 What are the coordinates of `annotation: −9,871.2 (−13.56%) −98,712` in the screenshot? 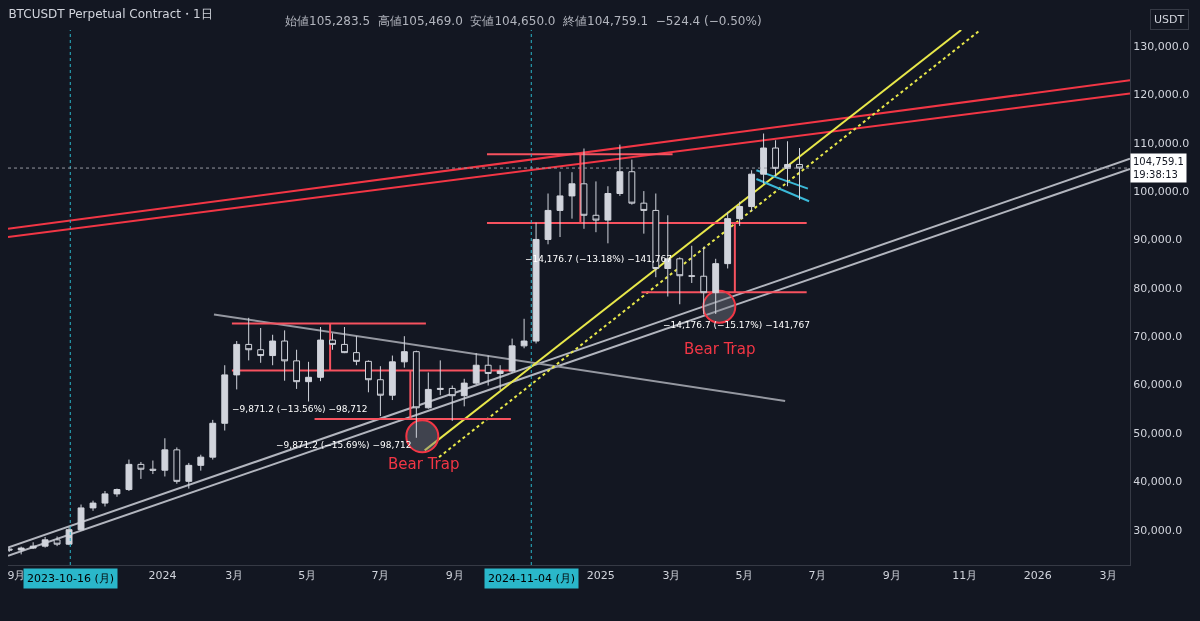 It's located at (300, 409).